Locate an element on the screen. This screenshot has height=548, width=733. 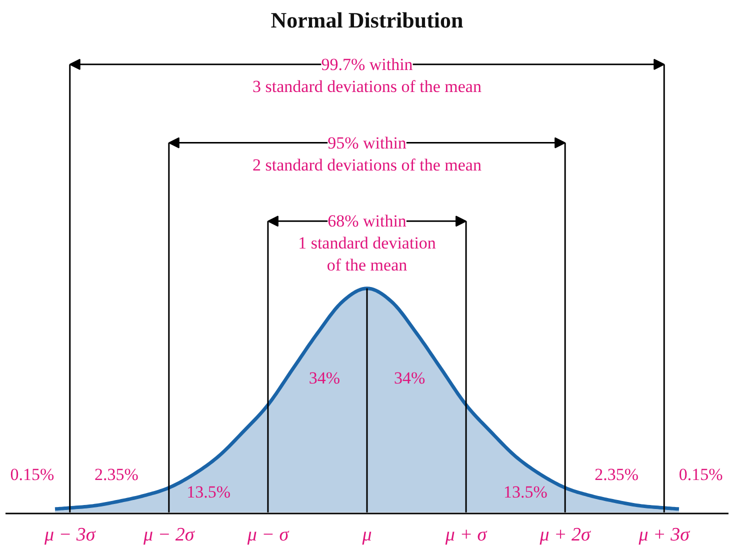
text: 95% within 2 standard deviations of the mean is located at coordinates (367, 153).